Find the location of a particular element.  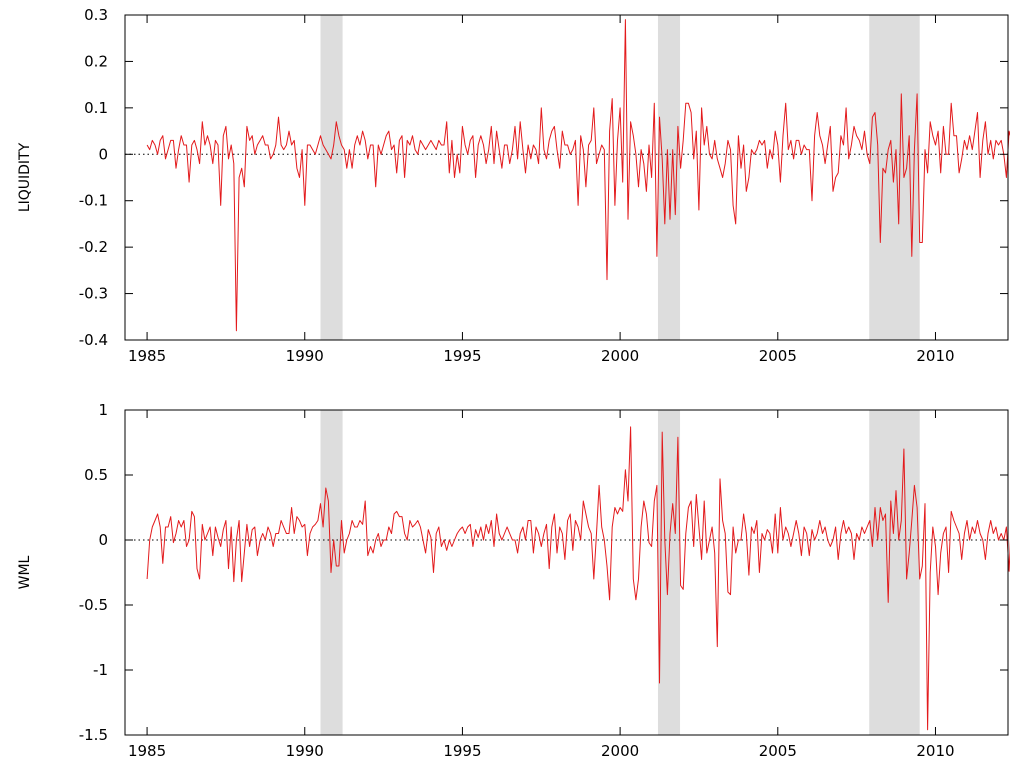

y-tick-label: -0.5 is located at coordinates (93, 605).